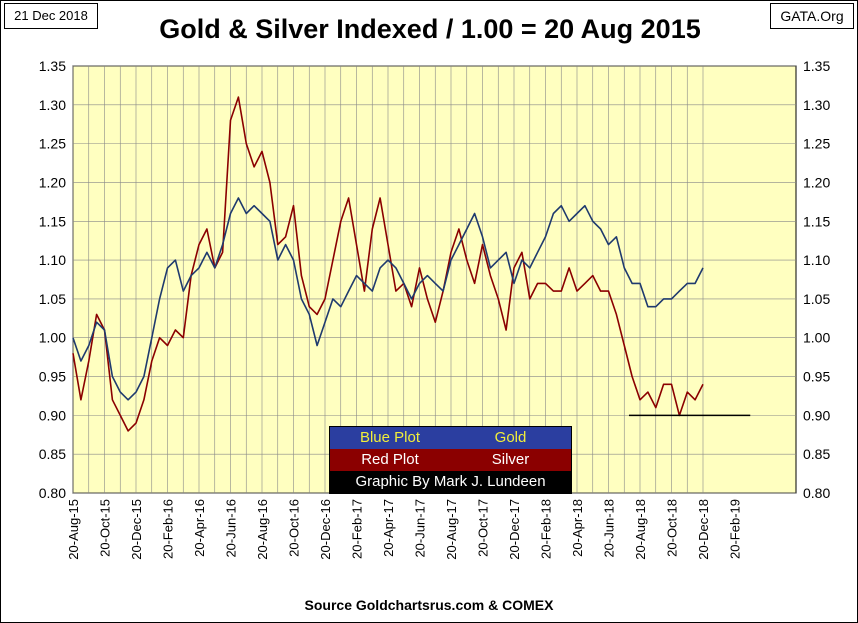 This screenshot has height=623, width=858. I want to click on y-tick-label-right: 1.00, so click(816, 338).